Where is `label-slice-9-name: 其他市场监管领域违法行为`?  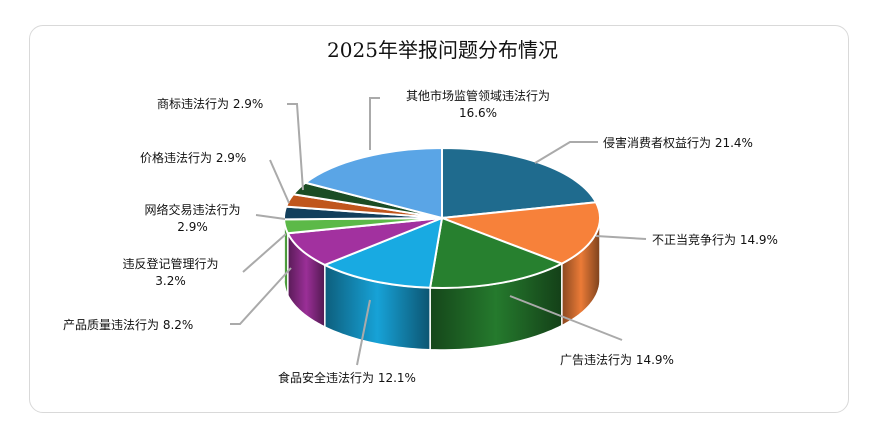 label-slice-9-name: 其他市场监管领域违法行为 is located at coordinates (477, 96).